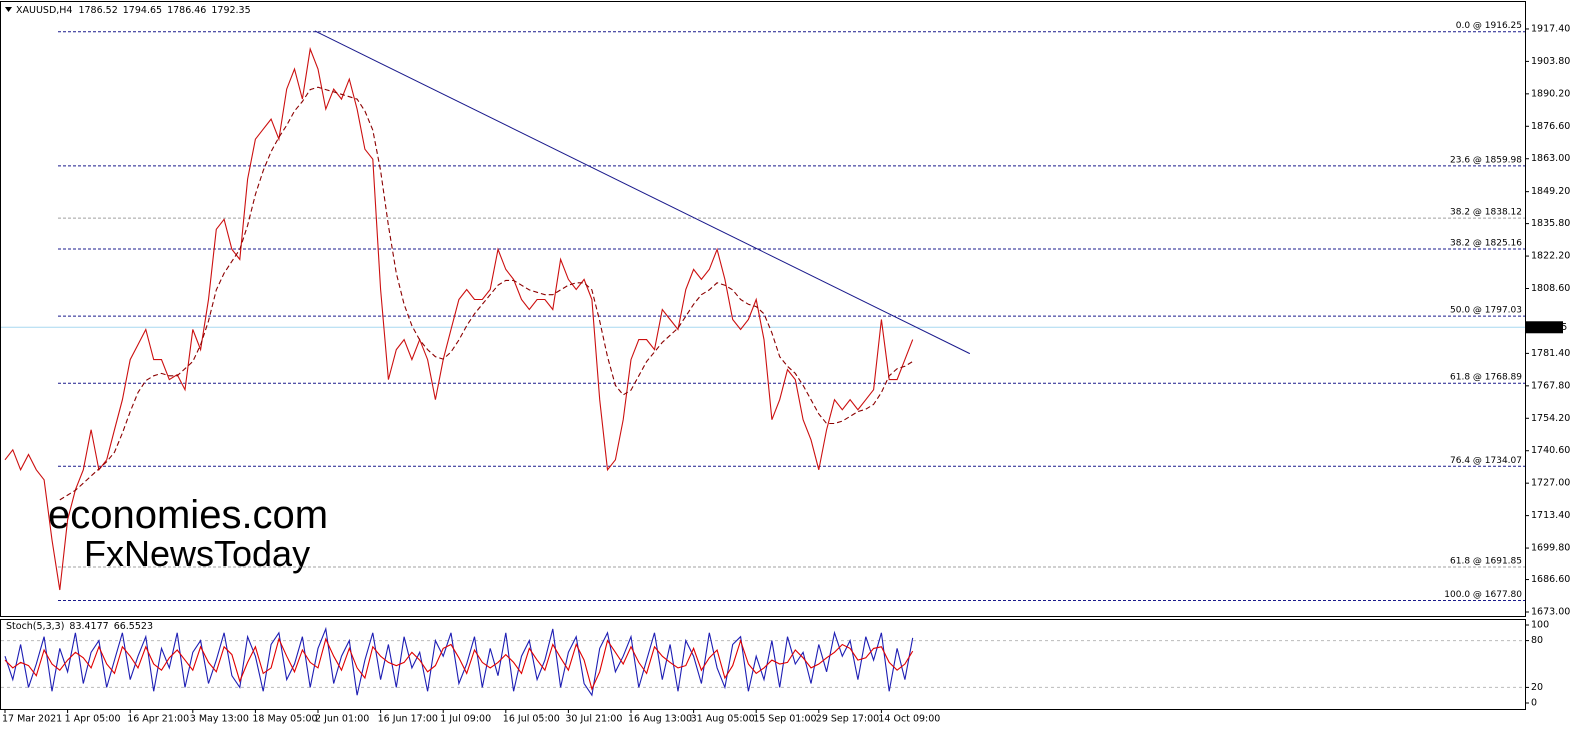 This screenshot has height=743, width=1596. What do you see at coordinates (1550, 28) in the screenshot?
I see `y-tick-label: 1917.40` at bounding box center [1550, 28].